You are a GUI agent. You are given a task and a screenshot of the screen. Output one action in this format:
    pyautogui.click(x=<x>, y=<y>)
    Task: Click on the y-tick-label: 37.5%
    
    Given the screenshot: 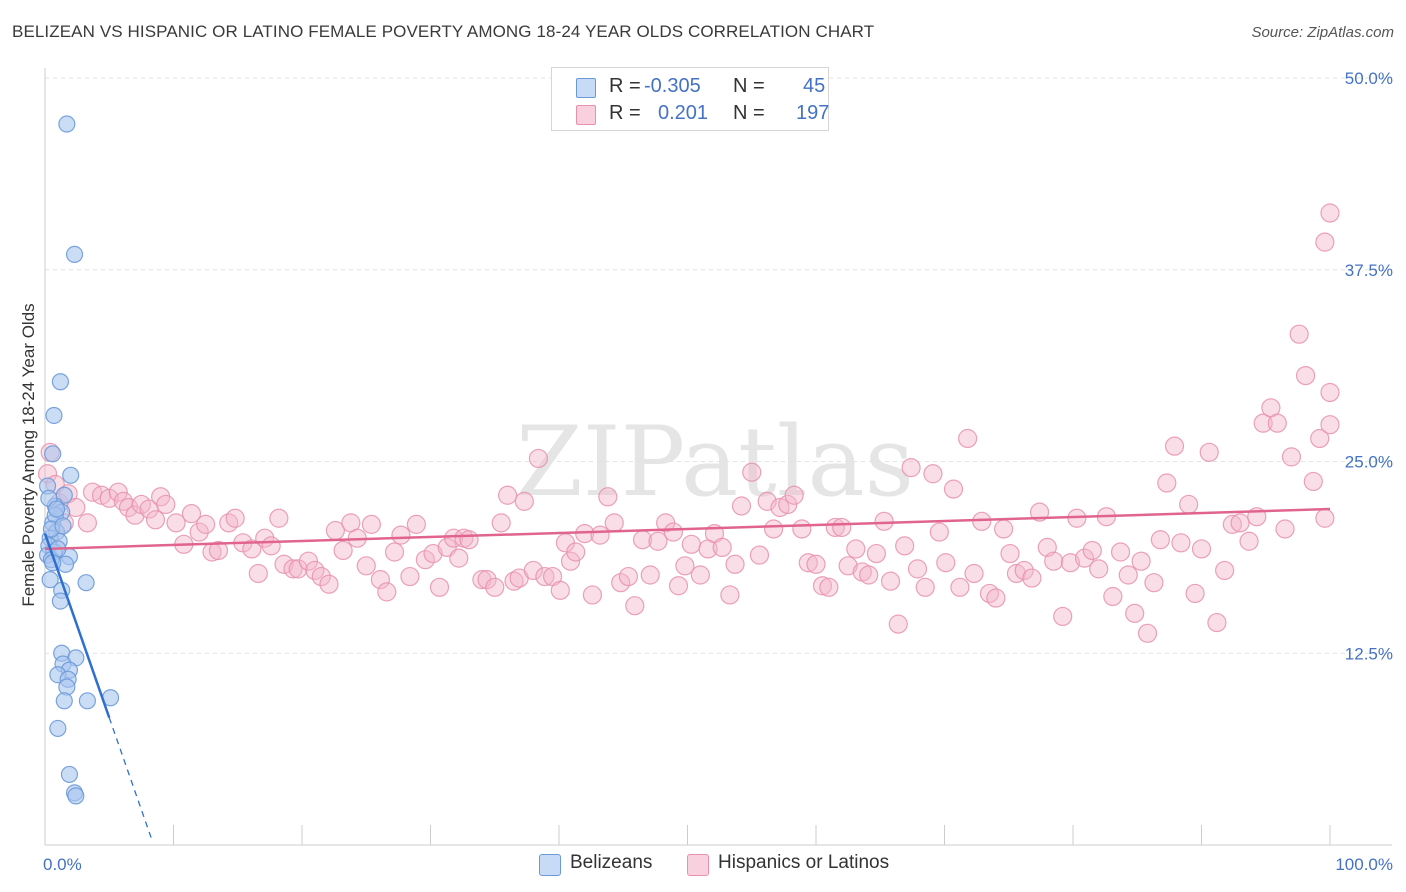 What is the action you would take?
    pyautogui.click(x=1369, y=270)
    